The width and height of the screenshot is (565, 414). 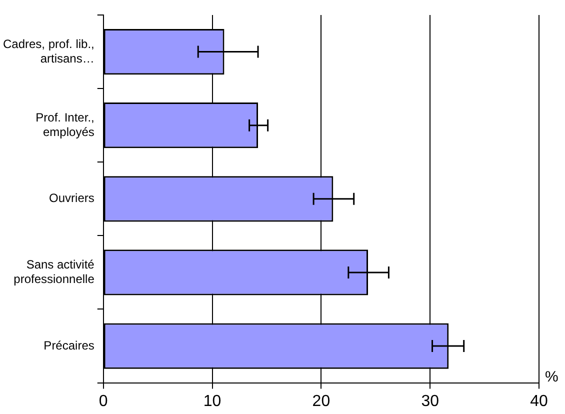 What do you see at coordinates (539, 401) in the screenshot?
I see `x-tick-label: 40` at bounding box center [539, 401].